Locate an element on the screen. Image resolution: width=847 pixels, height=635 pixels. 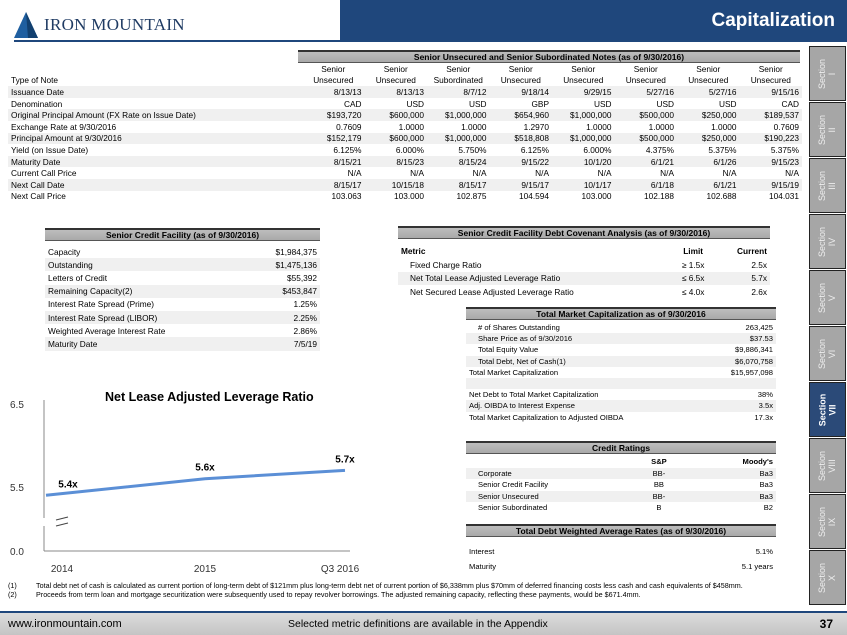
tab-section-3: Section III is located at coordinates (827, 185).